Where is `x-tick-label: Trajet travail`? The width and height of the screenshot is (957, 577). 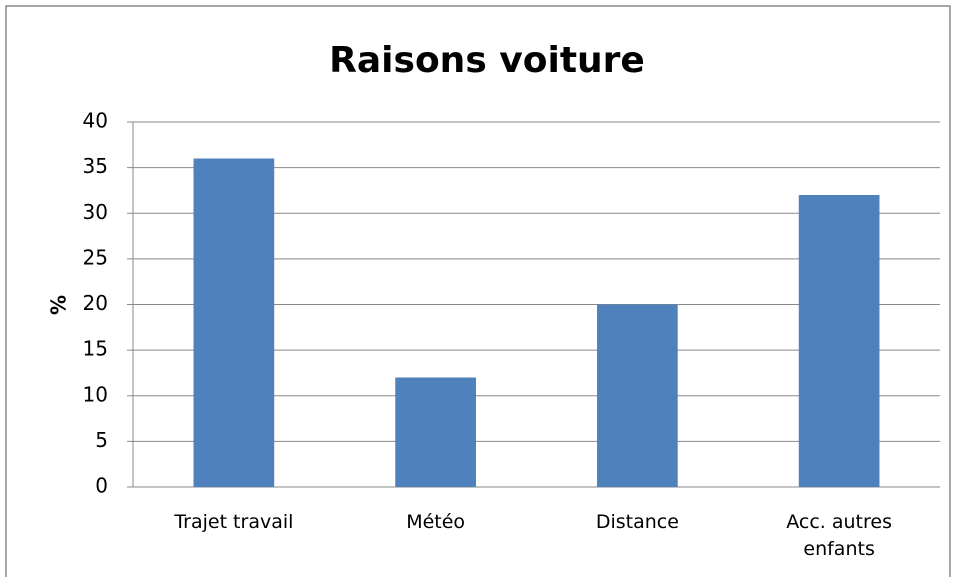
x-tick-label: Trajet travail is located at coordinates (234, 522).